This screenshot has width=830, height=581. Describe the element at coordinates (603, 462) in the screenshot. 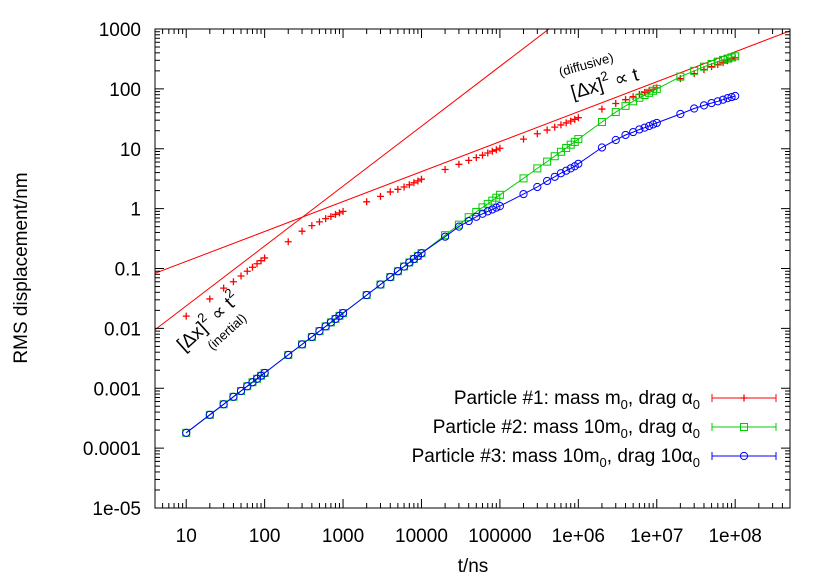

I see `legend-entry-3-part: 0` at that location.